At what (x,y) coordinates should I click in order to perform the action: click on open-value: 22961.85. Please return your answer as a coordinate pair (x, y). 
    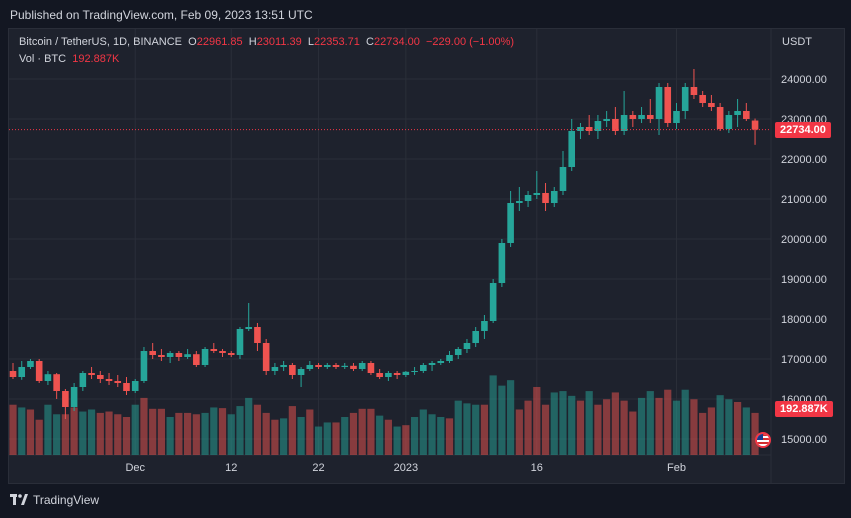
    Looking at the image, I should click on (219, 42).